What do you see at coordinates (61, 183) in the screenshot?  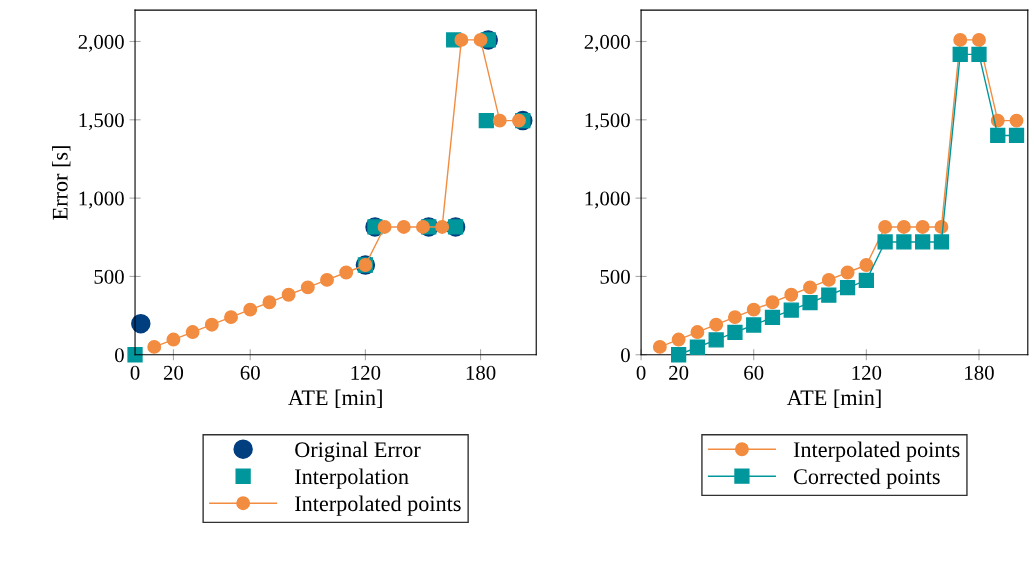 I see `y-axis-title: Error [s]` at bounding box center [61, 183].